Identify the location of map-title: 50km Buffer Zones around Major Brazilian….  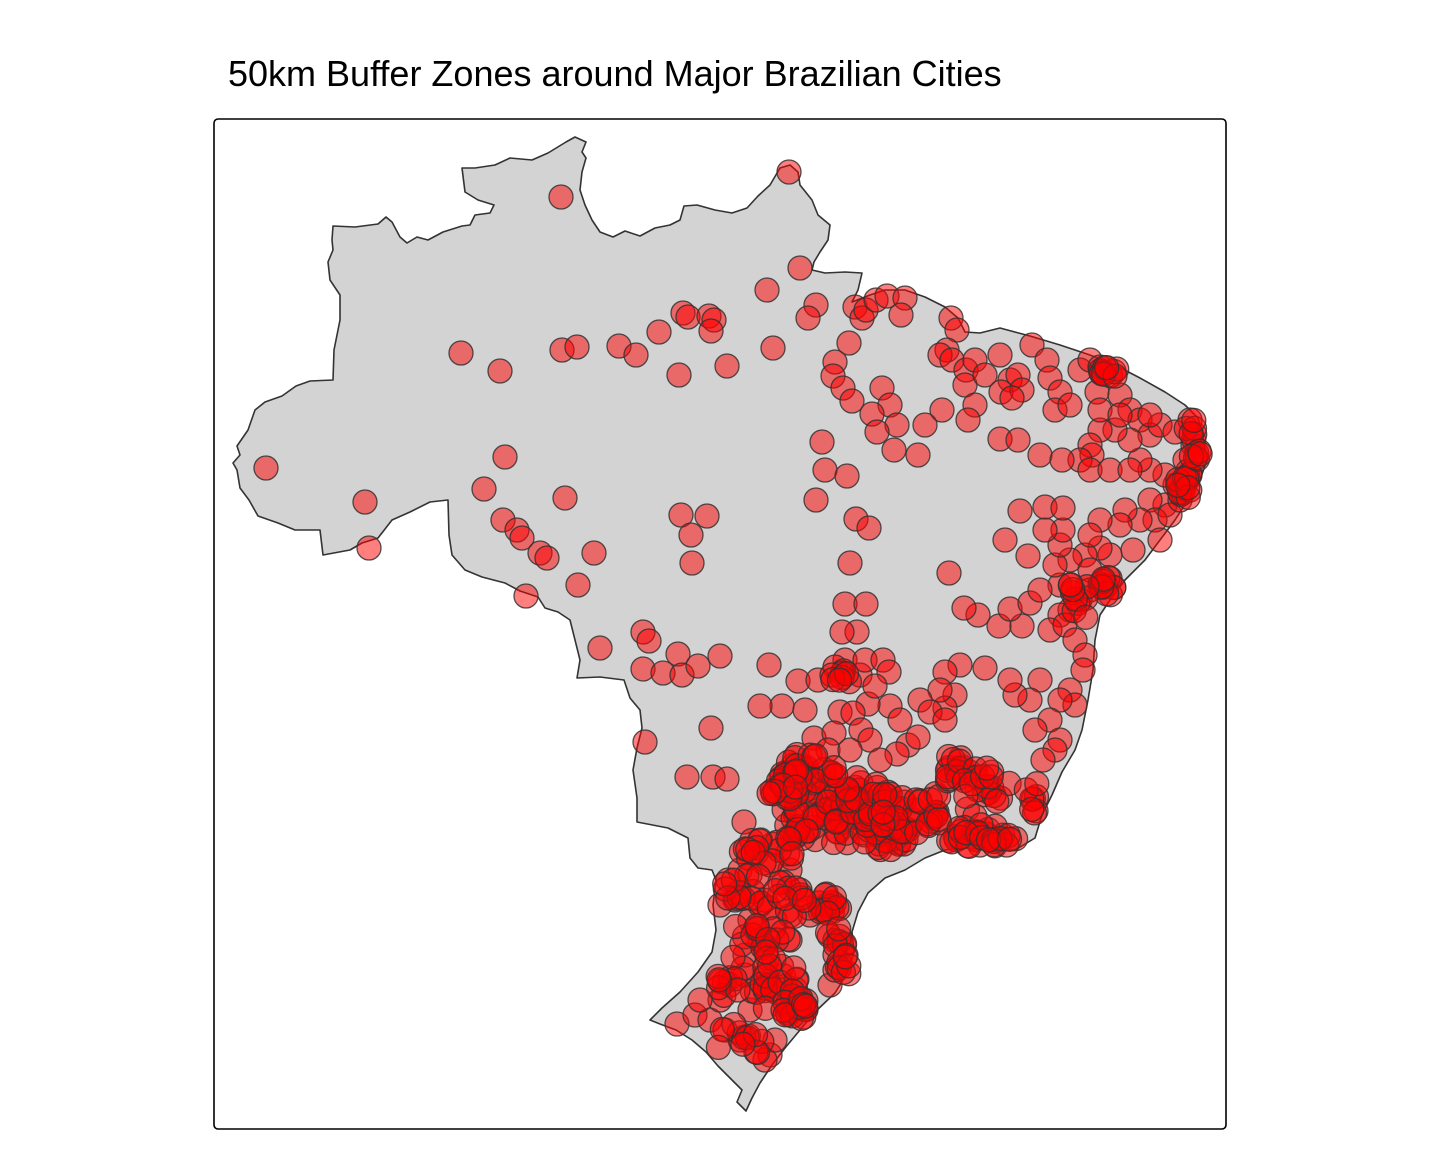
(615, 73).